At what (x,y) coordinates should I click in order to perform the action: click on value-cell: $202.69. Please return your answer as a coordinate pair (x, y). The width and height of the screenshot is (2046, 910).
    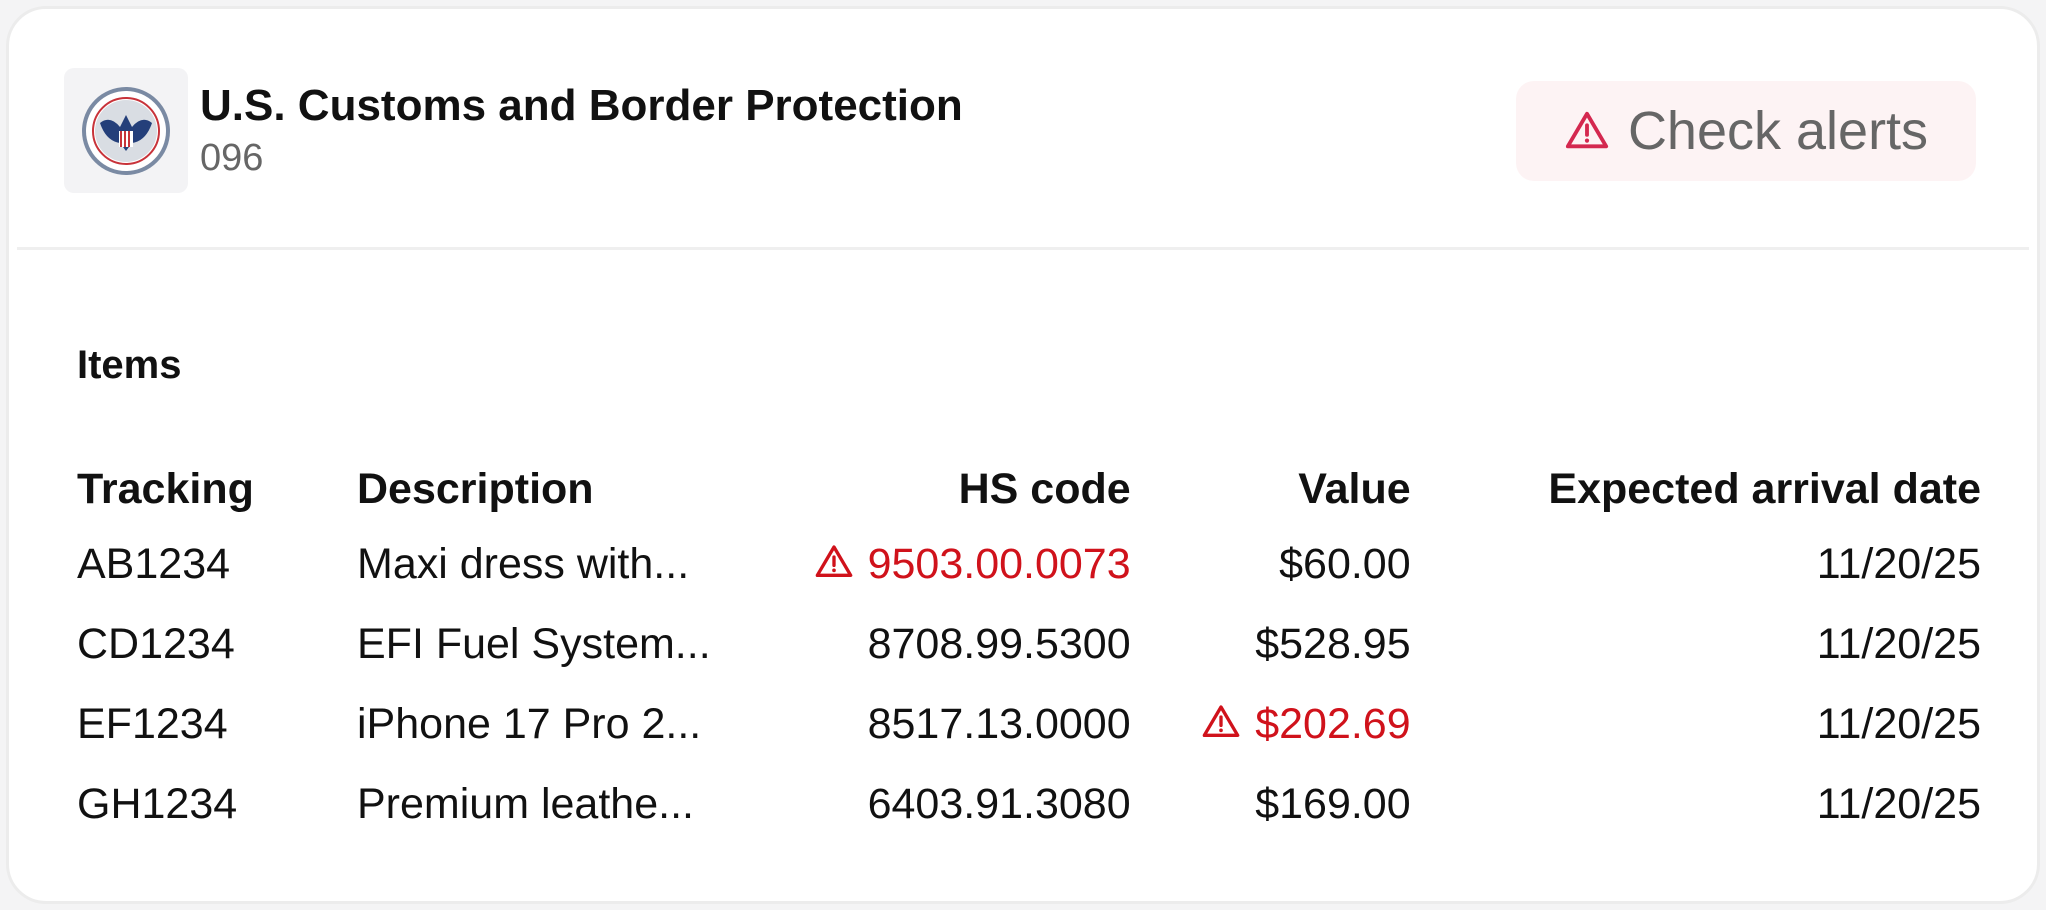
    Looking at the image, I should click on (1271, 724).